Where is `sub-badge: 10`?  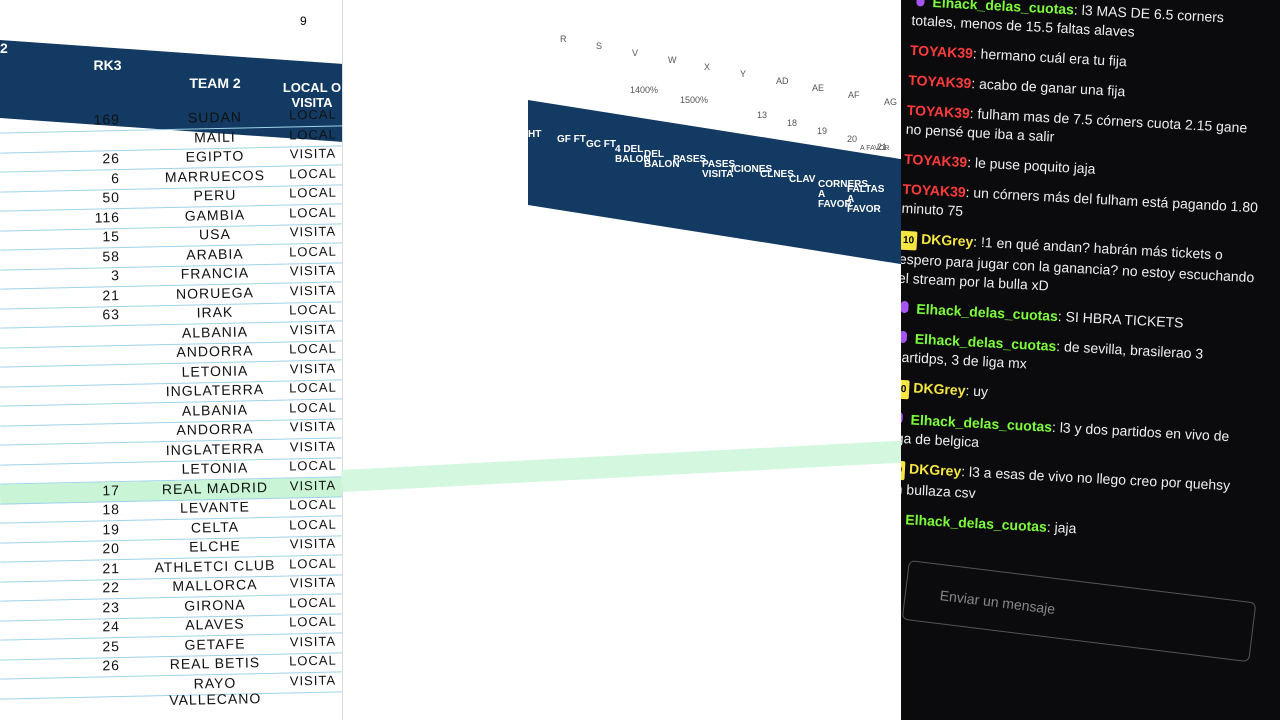
sub-badge: 10 is located at coordinates (909, 240).